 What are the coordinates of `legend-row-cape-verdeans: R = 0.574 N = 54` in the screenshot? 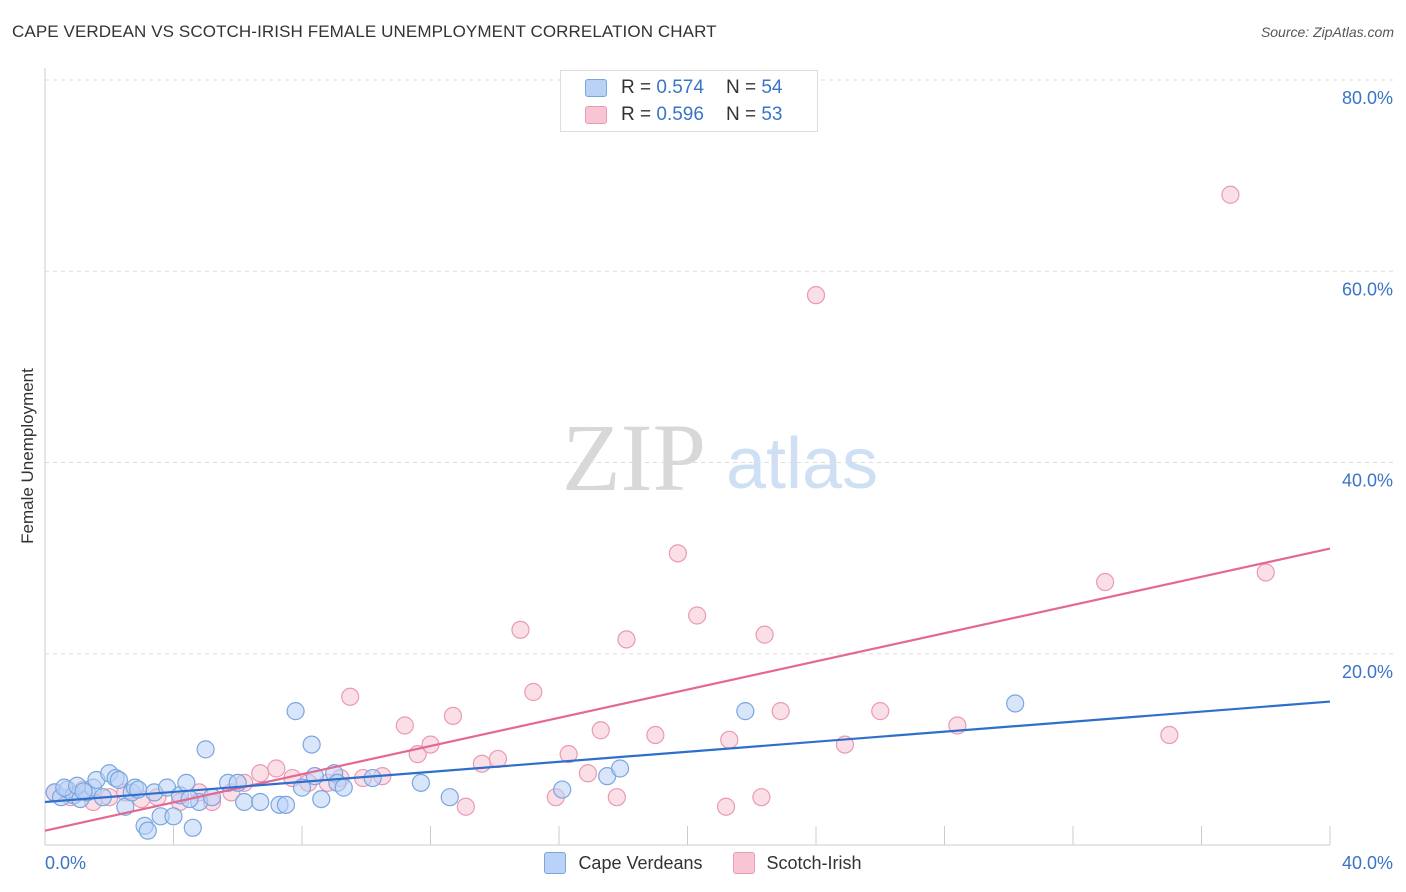 It's located at (683, 88).